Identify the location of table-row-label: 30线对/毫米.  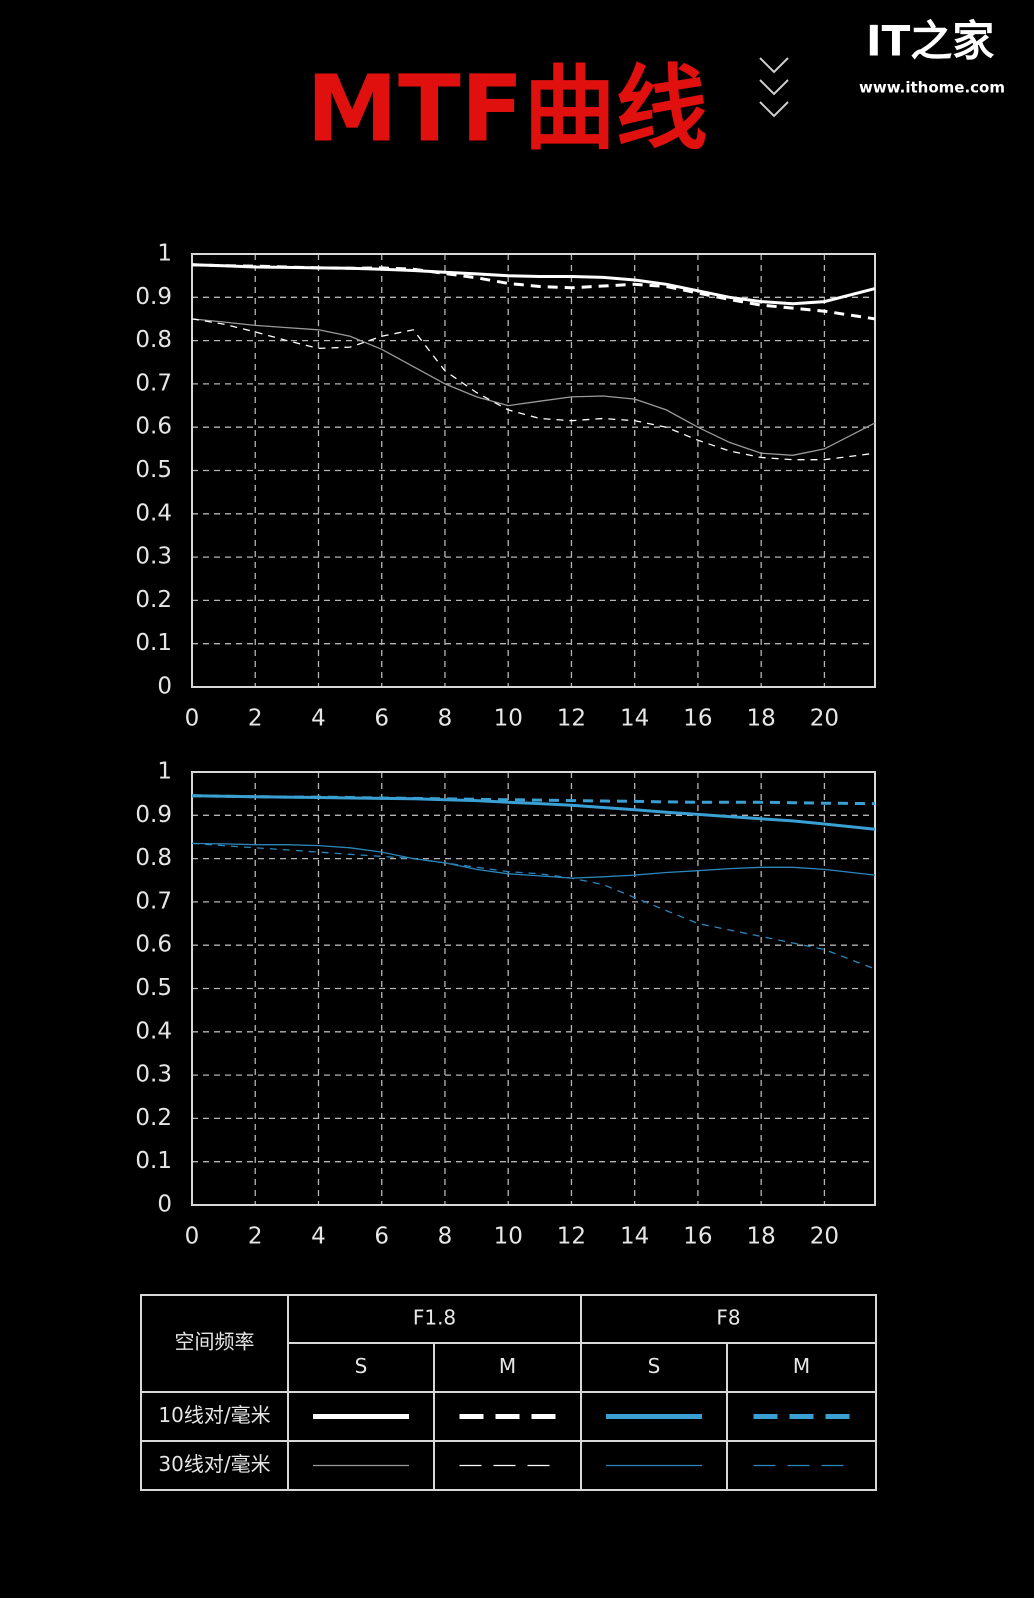
(214, 1464).